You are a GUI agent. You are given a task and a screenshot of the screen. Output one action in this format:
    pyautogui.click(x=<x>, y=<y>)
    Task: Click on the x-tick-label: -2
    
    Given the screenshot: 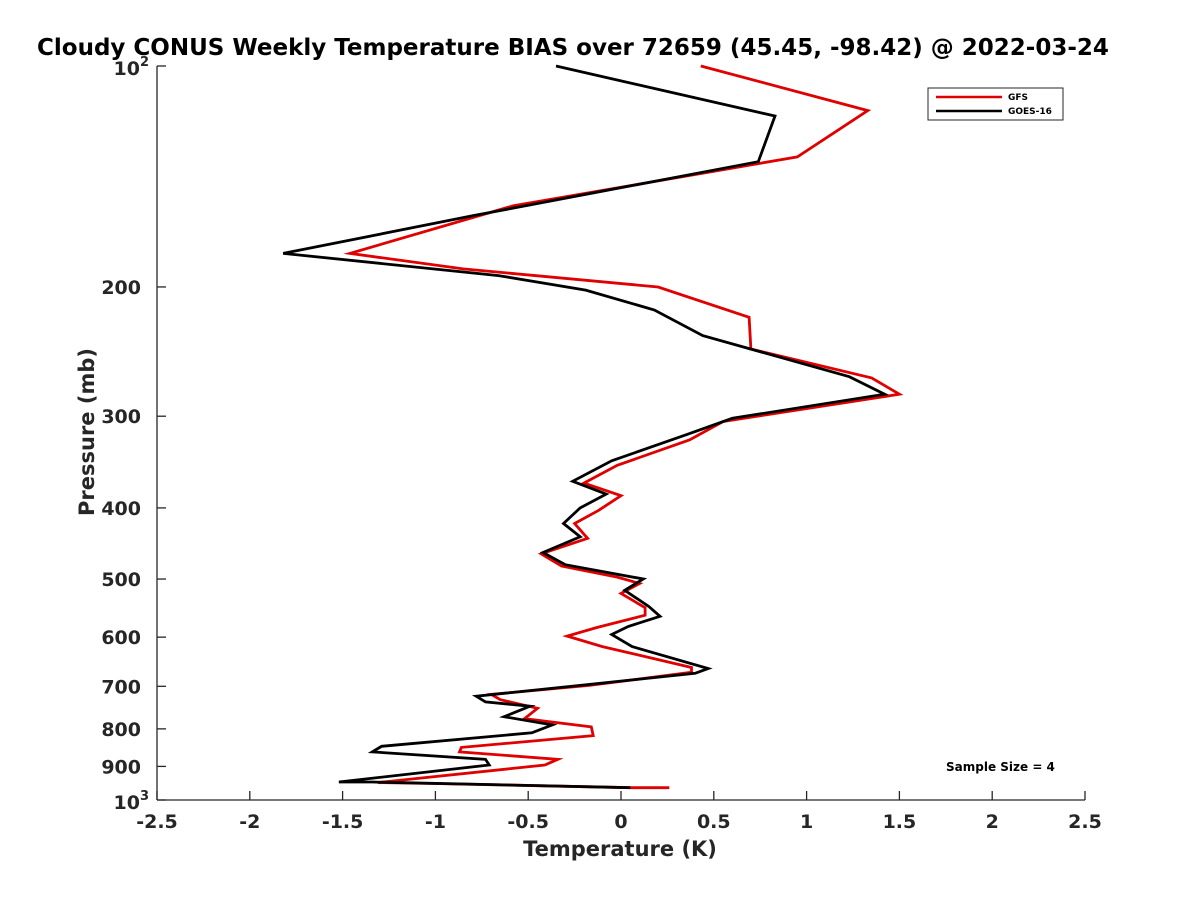 What is the action you would take?
    pyautogui.click(x=249, y=822)
    